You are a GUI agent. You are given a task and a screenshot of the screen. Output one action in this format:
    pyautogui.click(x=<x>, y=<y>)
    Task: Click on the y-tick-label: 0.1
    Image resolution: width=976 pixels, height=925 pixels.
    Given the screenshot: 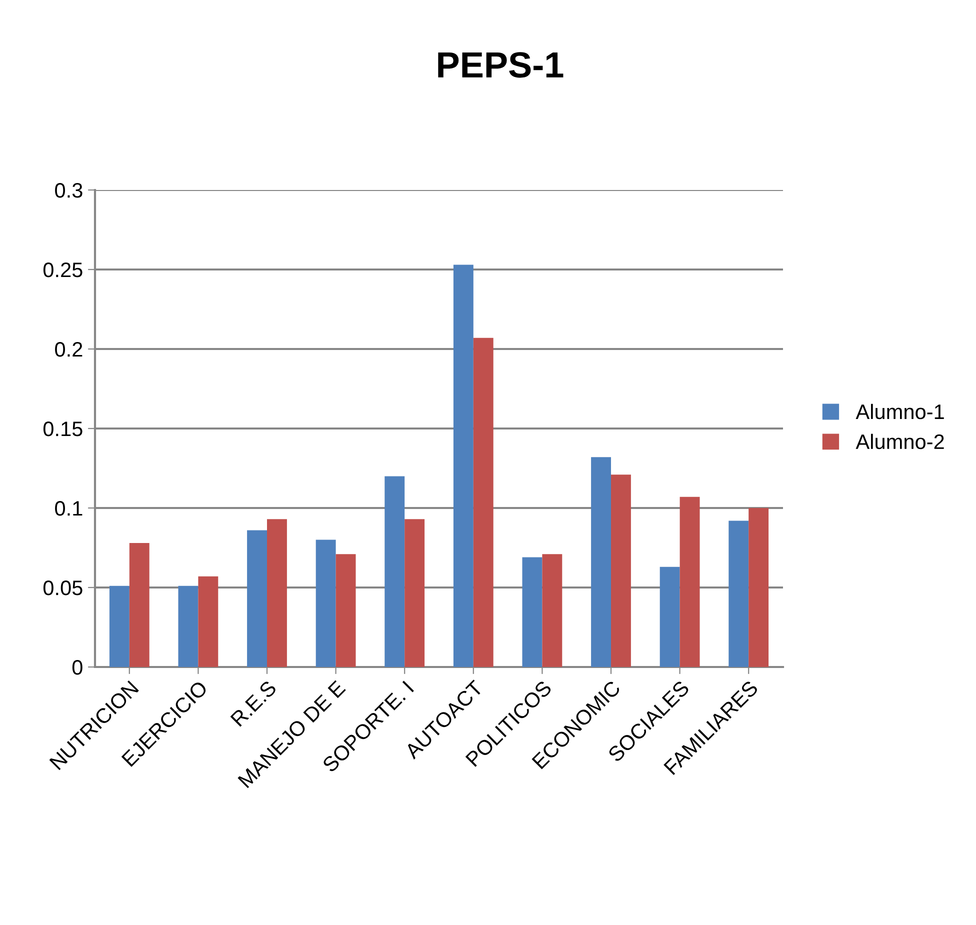 What is the action you would take?
    pyautogui.click(x=68, y=508)
    